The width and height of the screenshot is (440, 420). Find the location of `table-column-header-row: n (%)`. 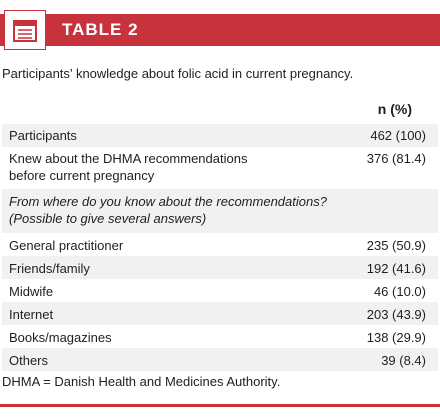

table-column-header-row: n (%) is located at coordinates (220, 111).